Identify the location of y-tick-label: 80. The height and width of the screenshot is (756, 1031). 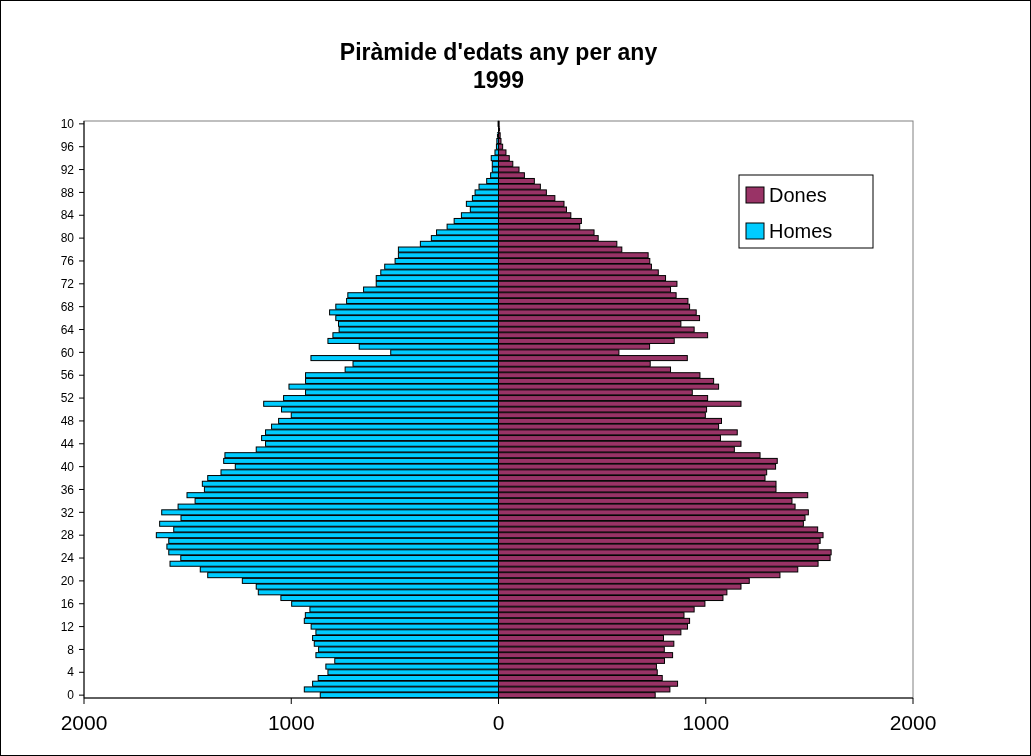
(67, 238).